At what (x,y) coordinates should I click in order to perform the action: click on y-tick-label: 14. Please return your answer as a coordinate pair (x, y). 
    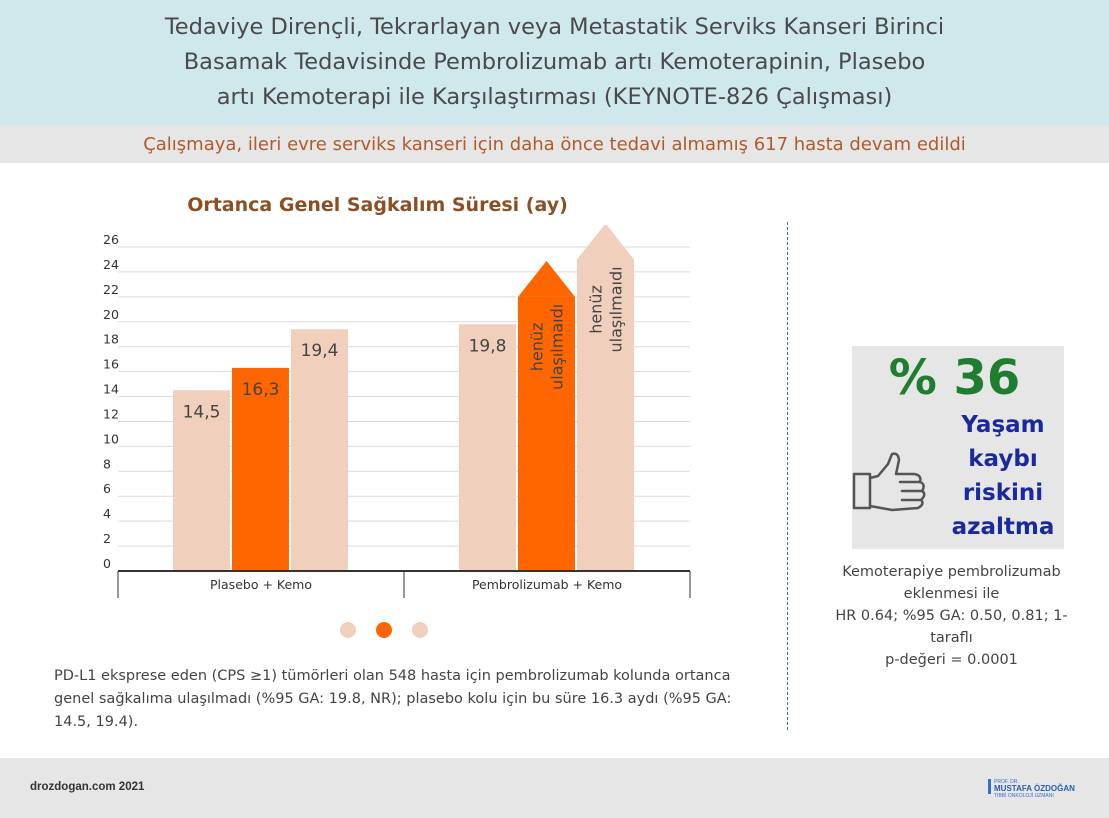
    Looking at the image, I should click on (111, 389).